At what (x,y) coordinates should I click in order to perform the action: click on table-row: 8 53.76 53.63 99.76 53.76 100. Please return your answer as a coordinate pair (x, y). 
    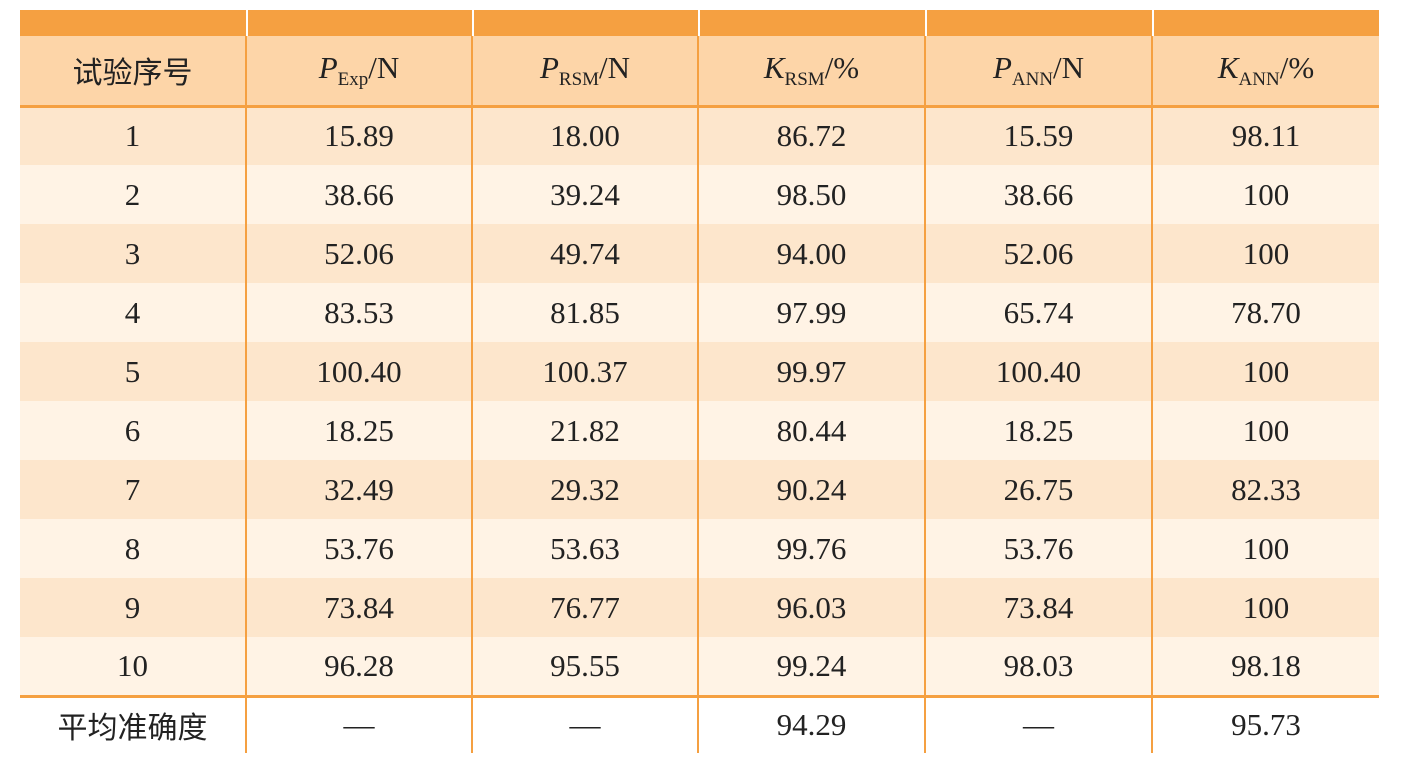
    Looking at the image, I should click on (699, 548).